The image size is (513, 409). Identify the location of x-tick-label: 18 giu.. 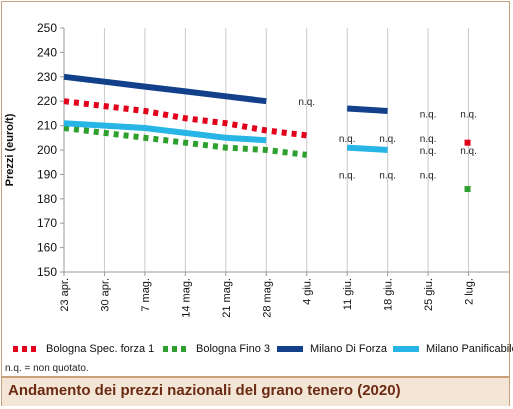
(389, 294).